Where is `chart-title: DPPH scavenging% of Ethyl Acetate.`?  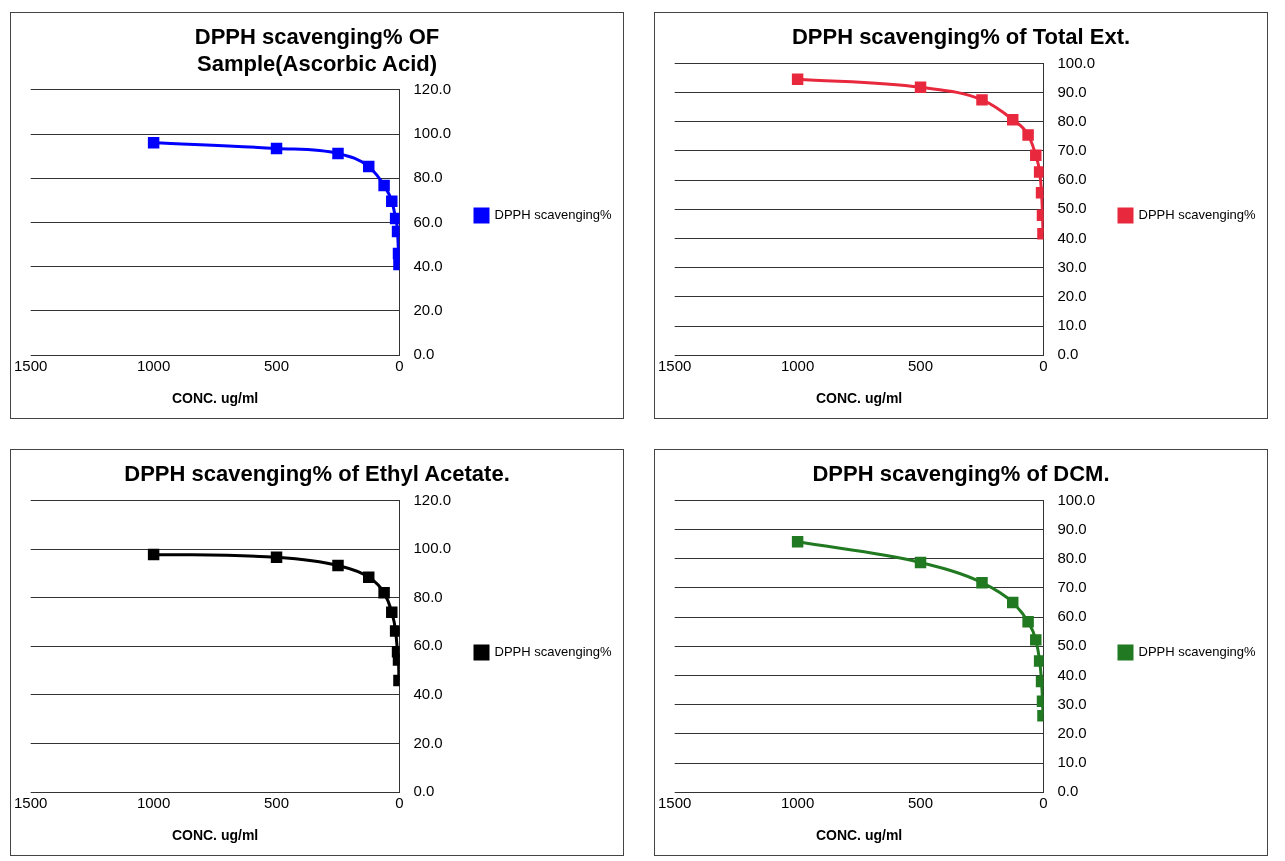
chart-title: DPPH scavenging% of Ethyl Acetate. is located at coordinates (317, 474).